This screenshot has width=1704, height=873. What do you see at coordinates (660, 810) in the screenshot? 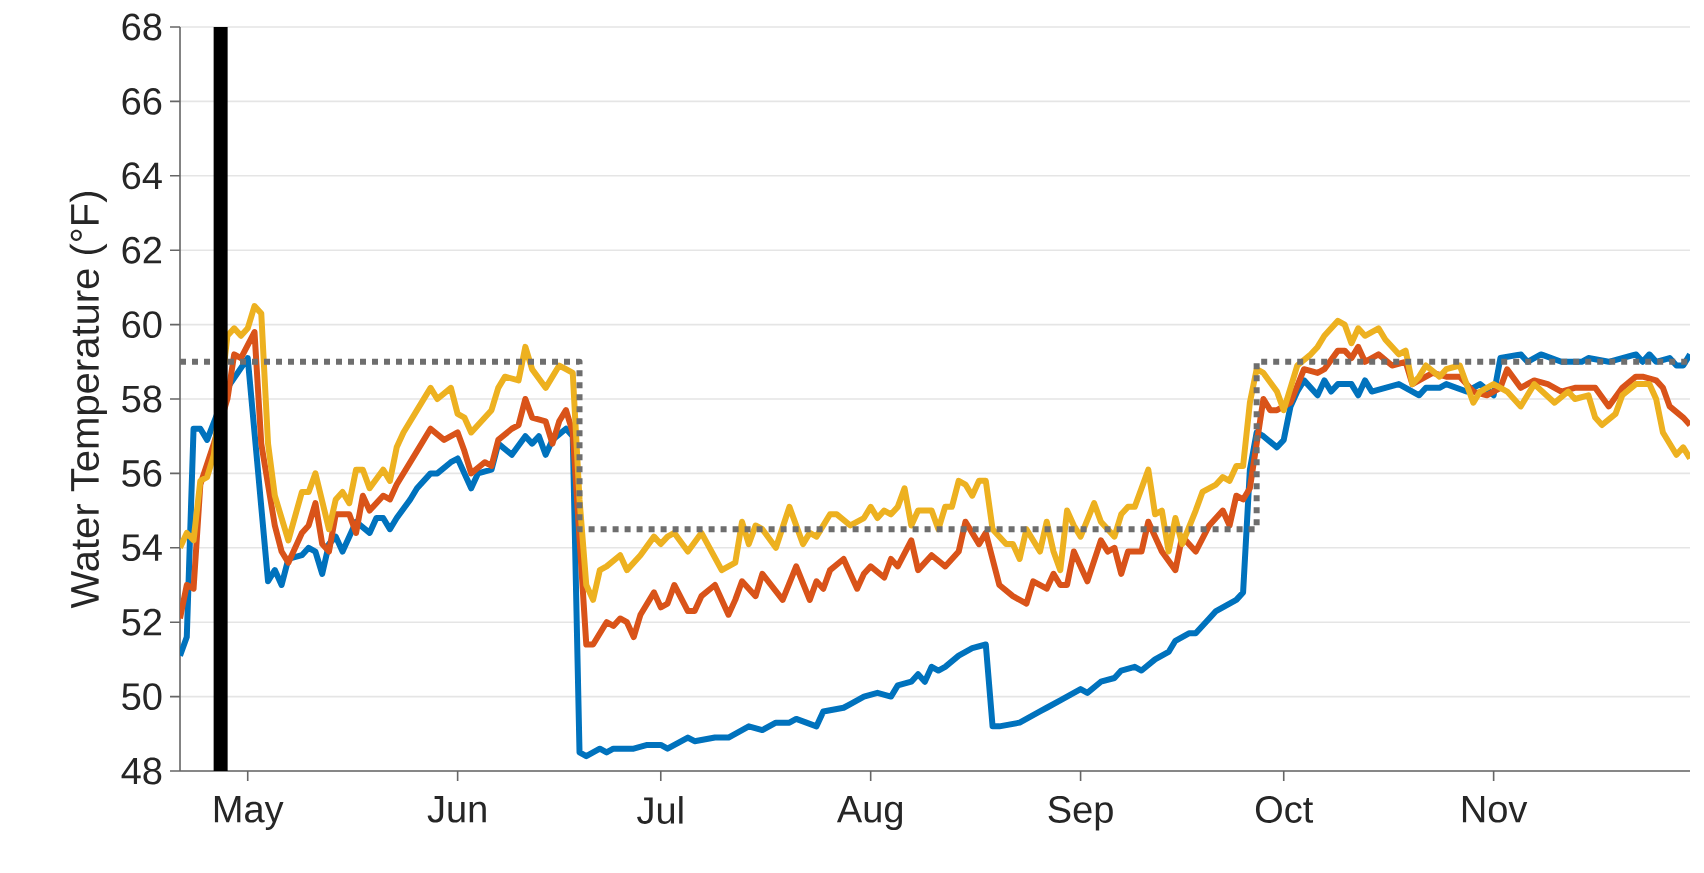
I see `x-tick-label: Jul` at bounding box center [660, 810].